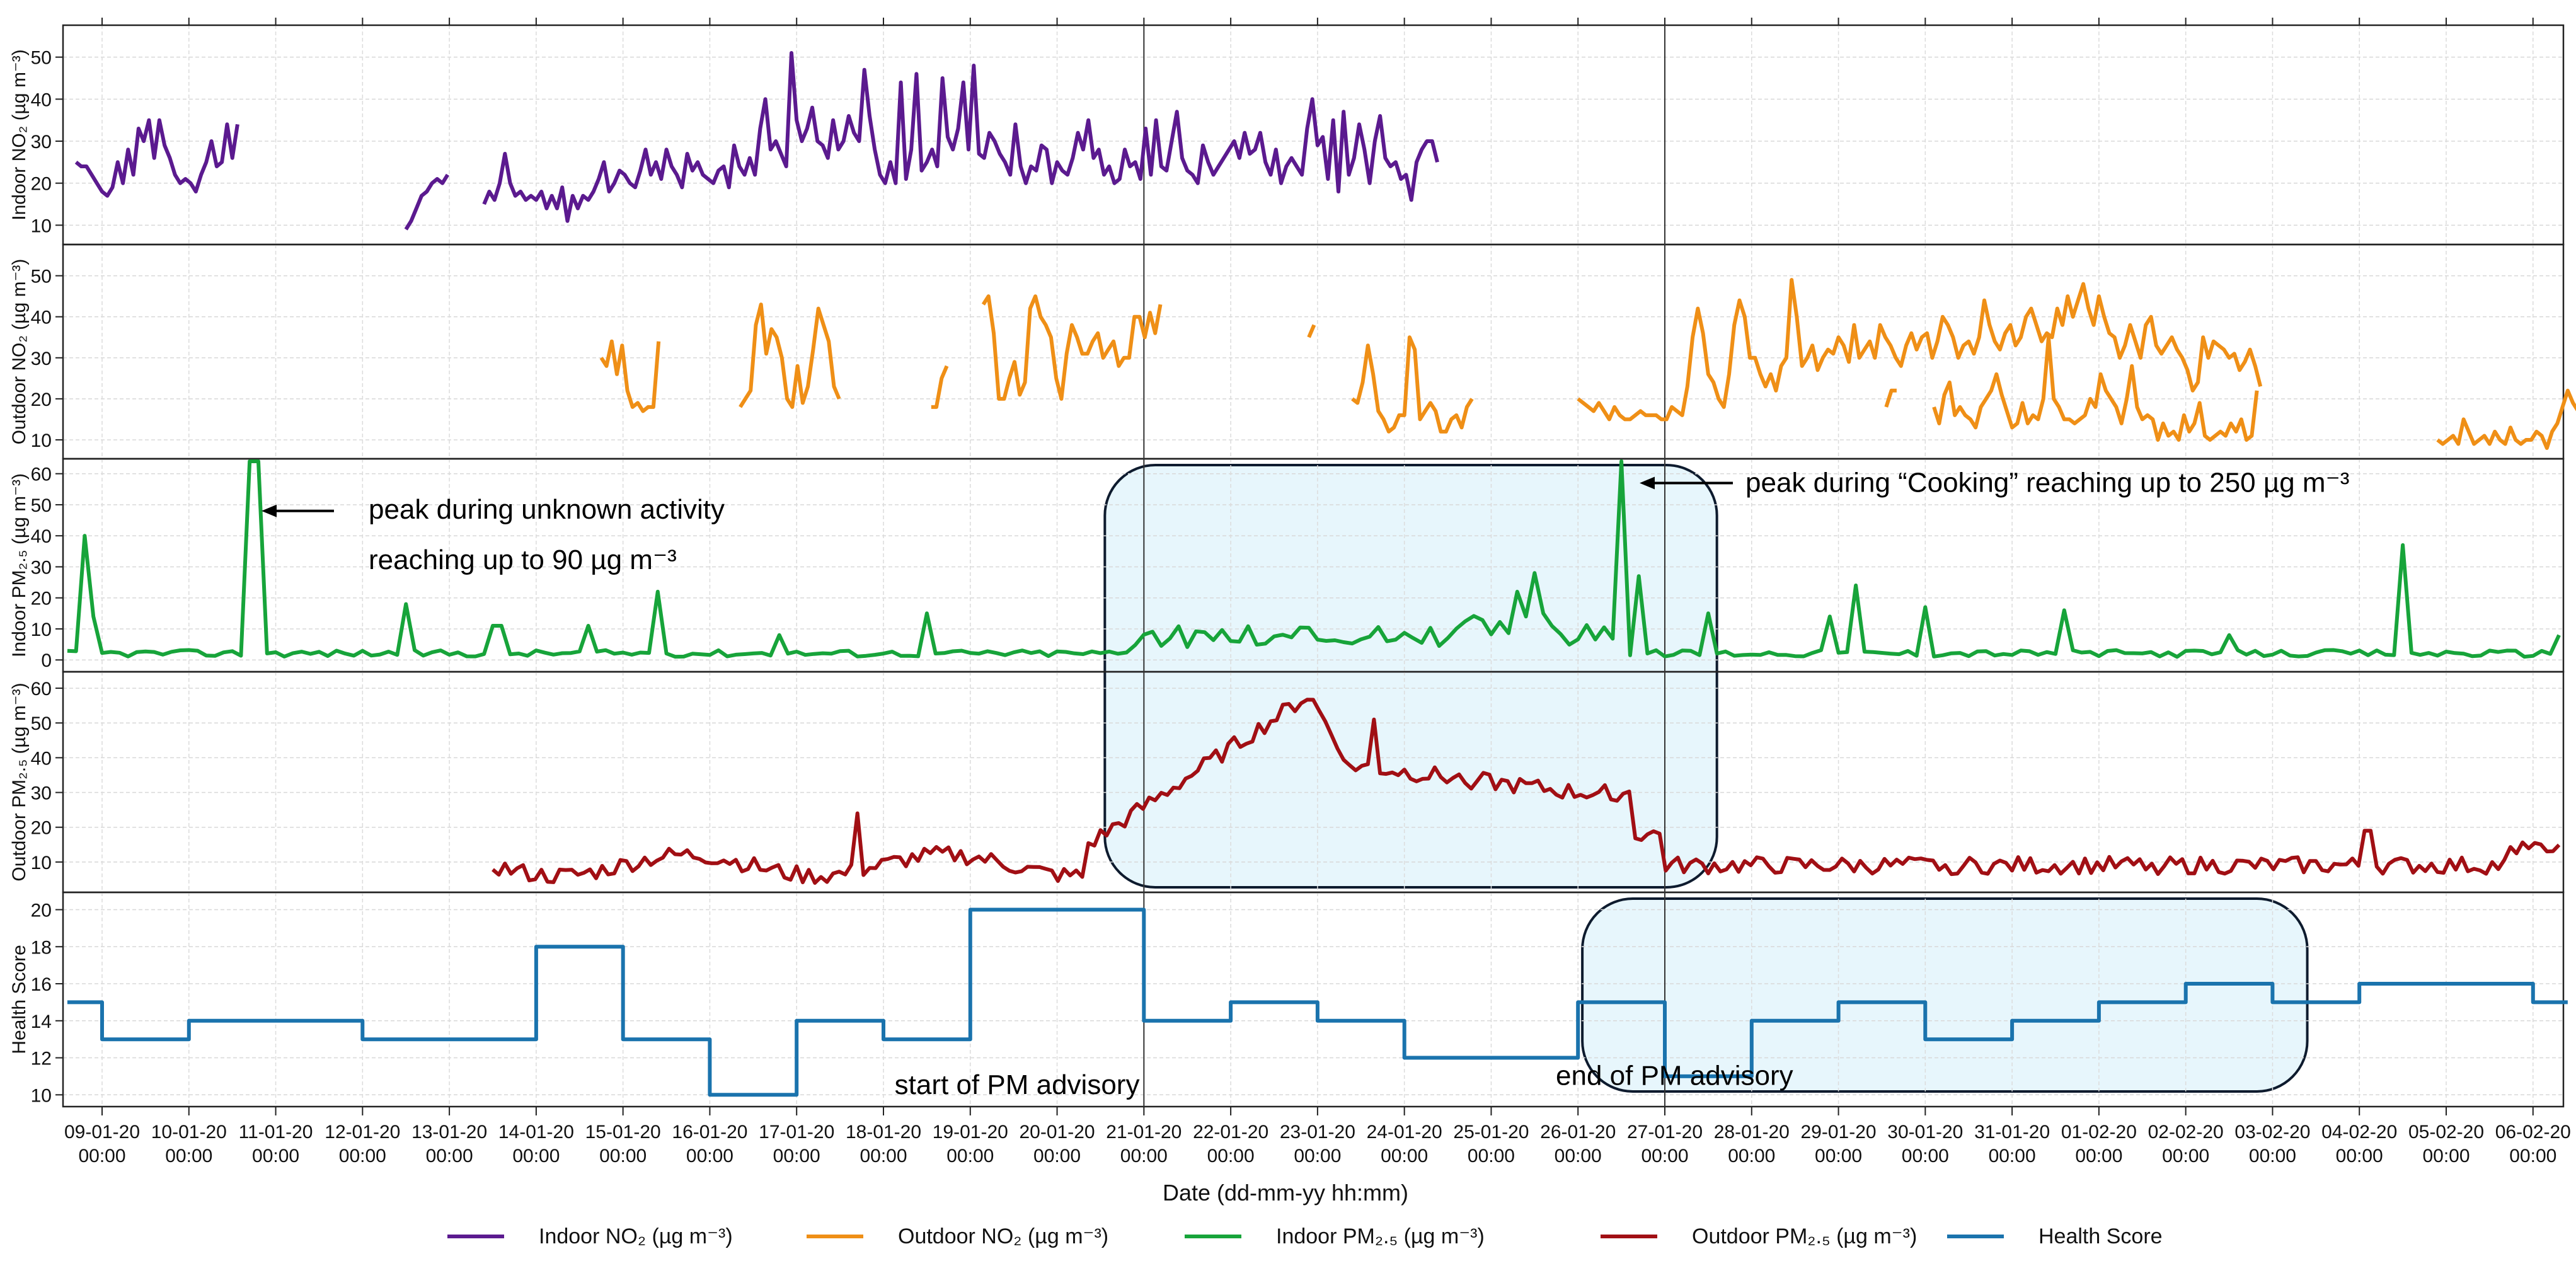  I want to click on y-tick-label: 14, so click(41, 1022).